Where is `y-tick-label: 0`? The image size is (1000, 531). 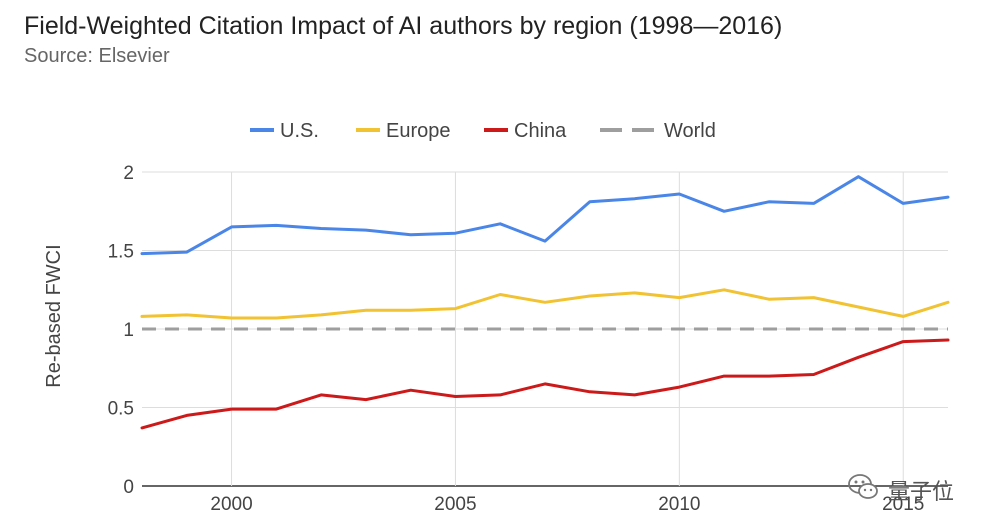 y-tick-label: 0 is located at coordinates (128, 487).